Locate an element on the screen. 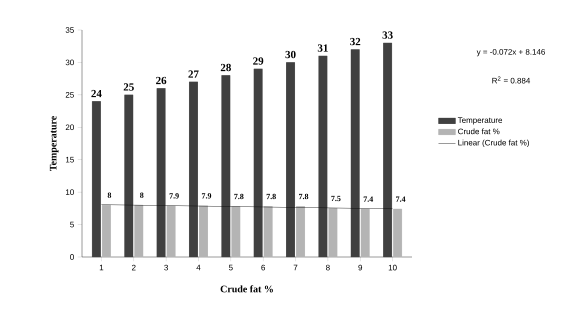 This screenshot has height=324, width=567. data-label: 30 is located at coordinates (290, 54).